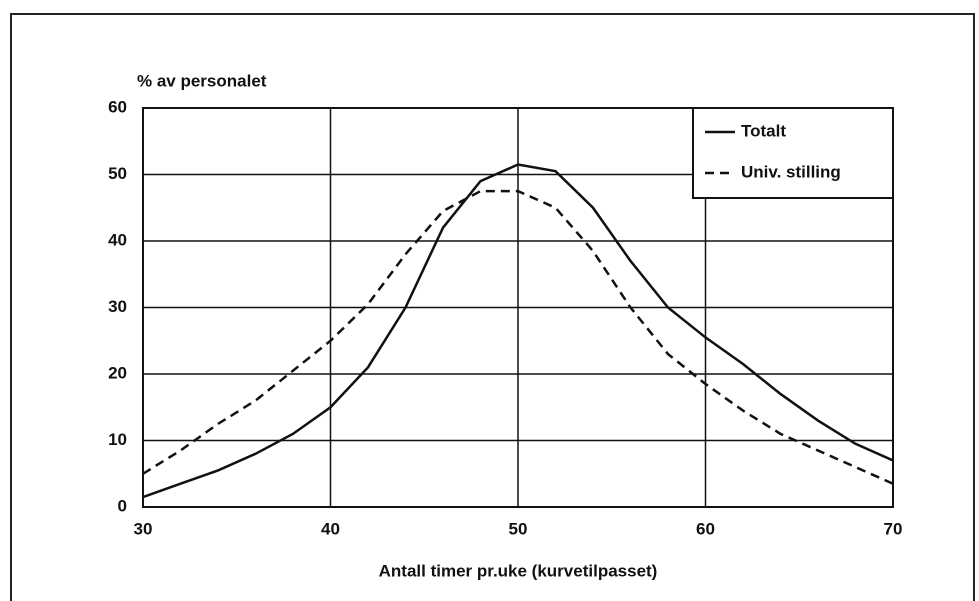 This screenshot has width=979, height=601. Describe the element at coordinates (791, 171) in the screenshot. I see `legend-label: Univ. stilling` at that location.